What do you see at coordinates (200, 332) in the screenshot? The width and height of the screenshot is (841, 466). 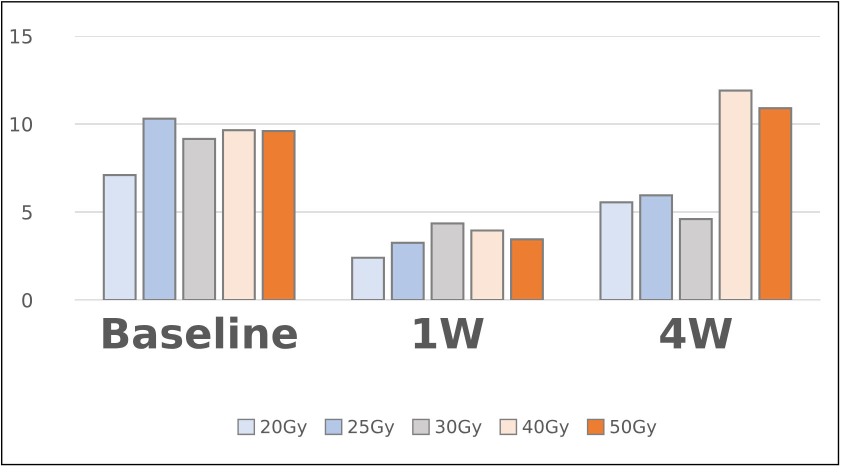 I see `x-tick-label: Baseline` at bounding box center [200, 332].